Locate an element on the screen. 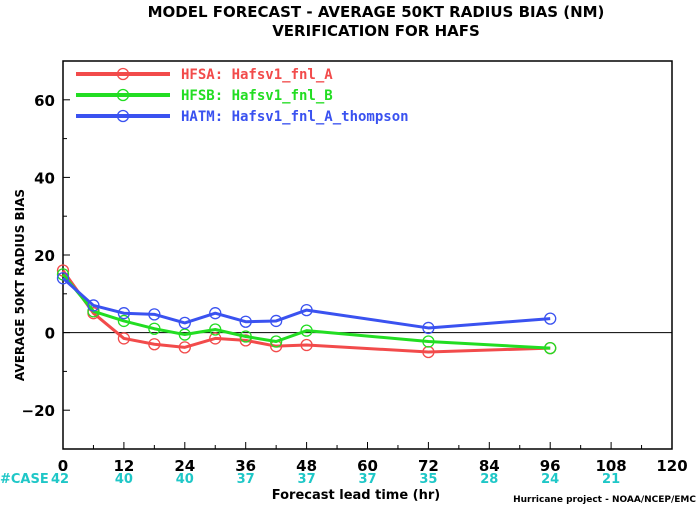 This screenshot has height=506, width=700. x-tick-label: 24 is located at coordinates (184, 466).